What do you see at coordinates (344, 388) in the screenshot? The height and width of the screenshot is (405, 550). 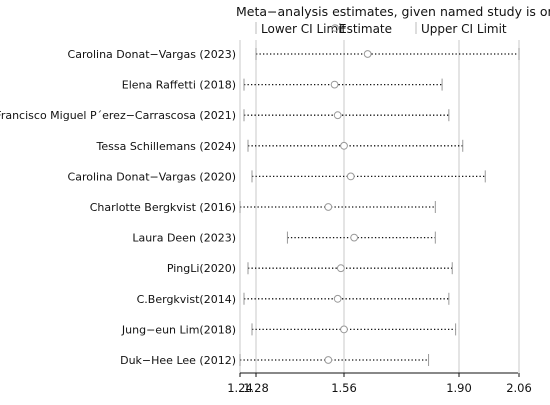 I see `x-tick-label: 1.56` at bounding box center [344, 388].